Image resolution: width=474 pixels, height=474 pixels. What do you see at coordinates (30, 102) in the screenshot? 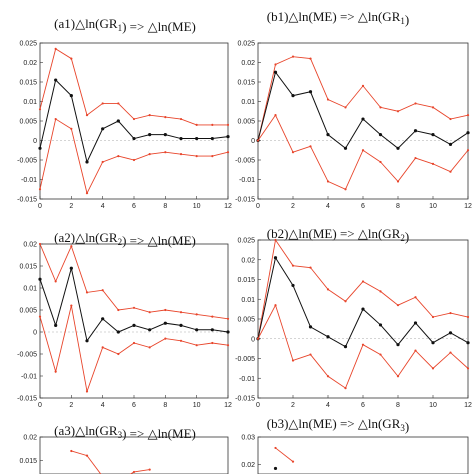
I see `y-tick-label: 0.01` at bounding box center [30, 102].